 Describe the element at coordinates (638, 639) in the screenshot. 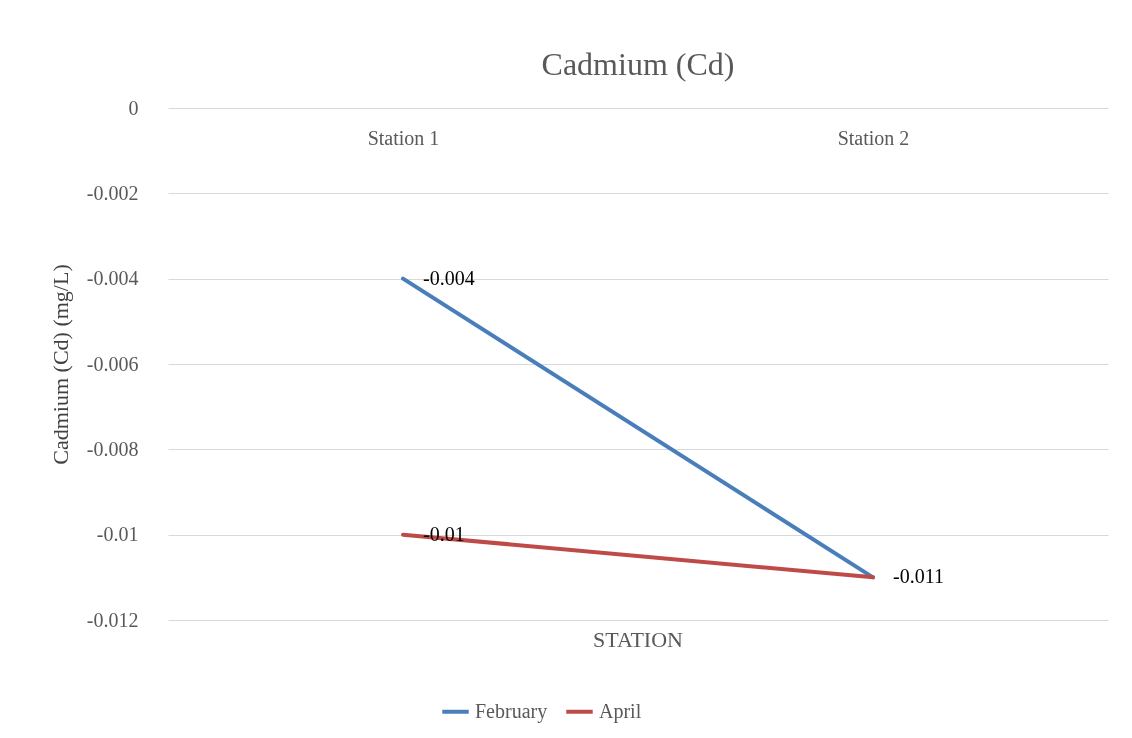

I see `x-axis-title: STATION` at that location.